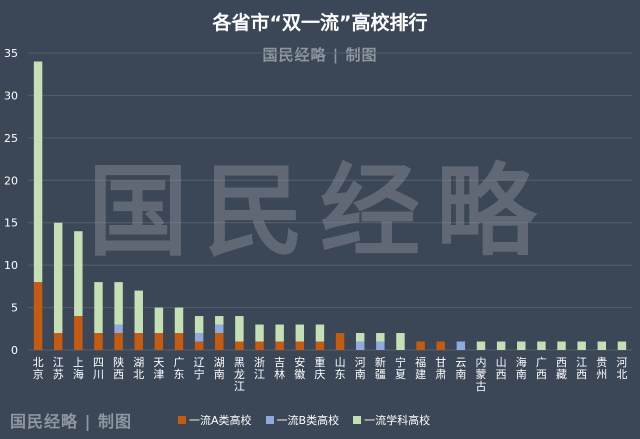 This screenshot has height=439, width=640. Describe the element at coordinates (199, 337) in the screenshot. I see `bar-segment-辽宁-1` at that location.